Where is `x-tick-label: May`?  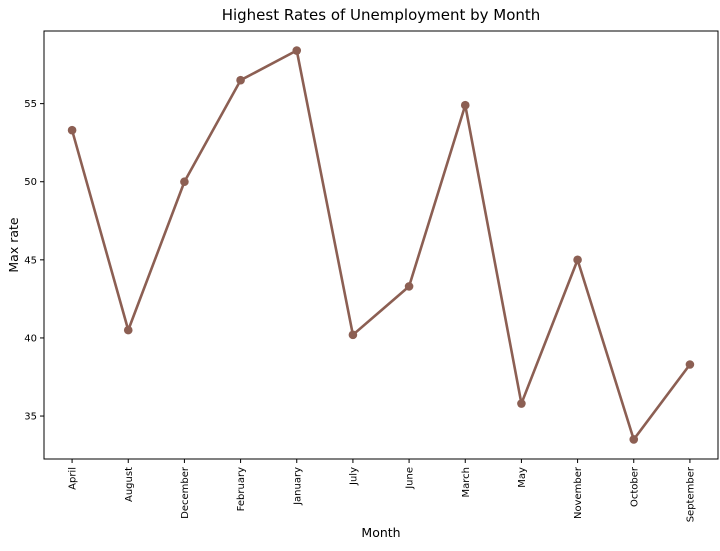 x-tick-label: May is located at coordinates (522, 477).